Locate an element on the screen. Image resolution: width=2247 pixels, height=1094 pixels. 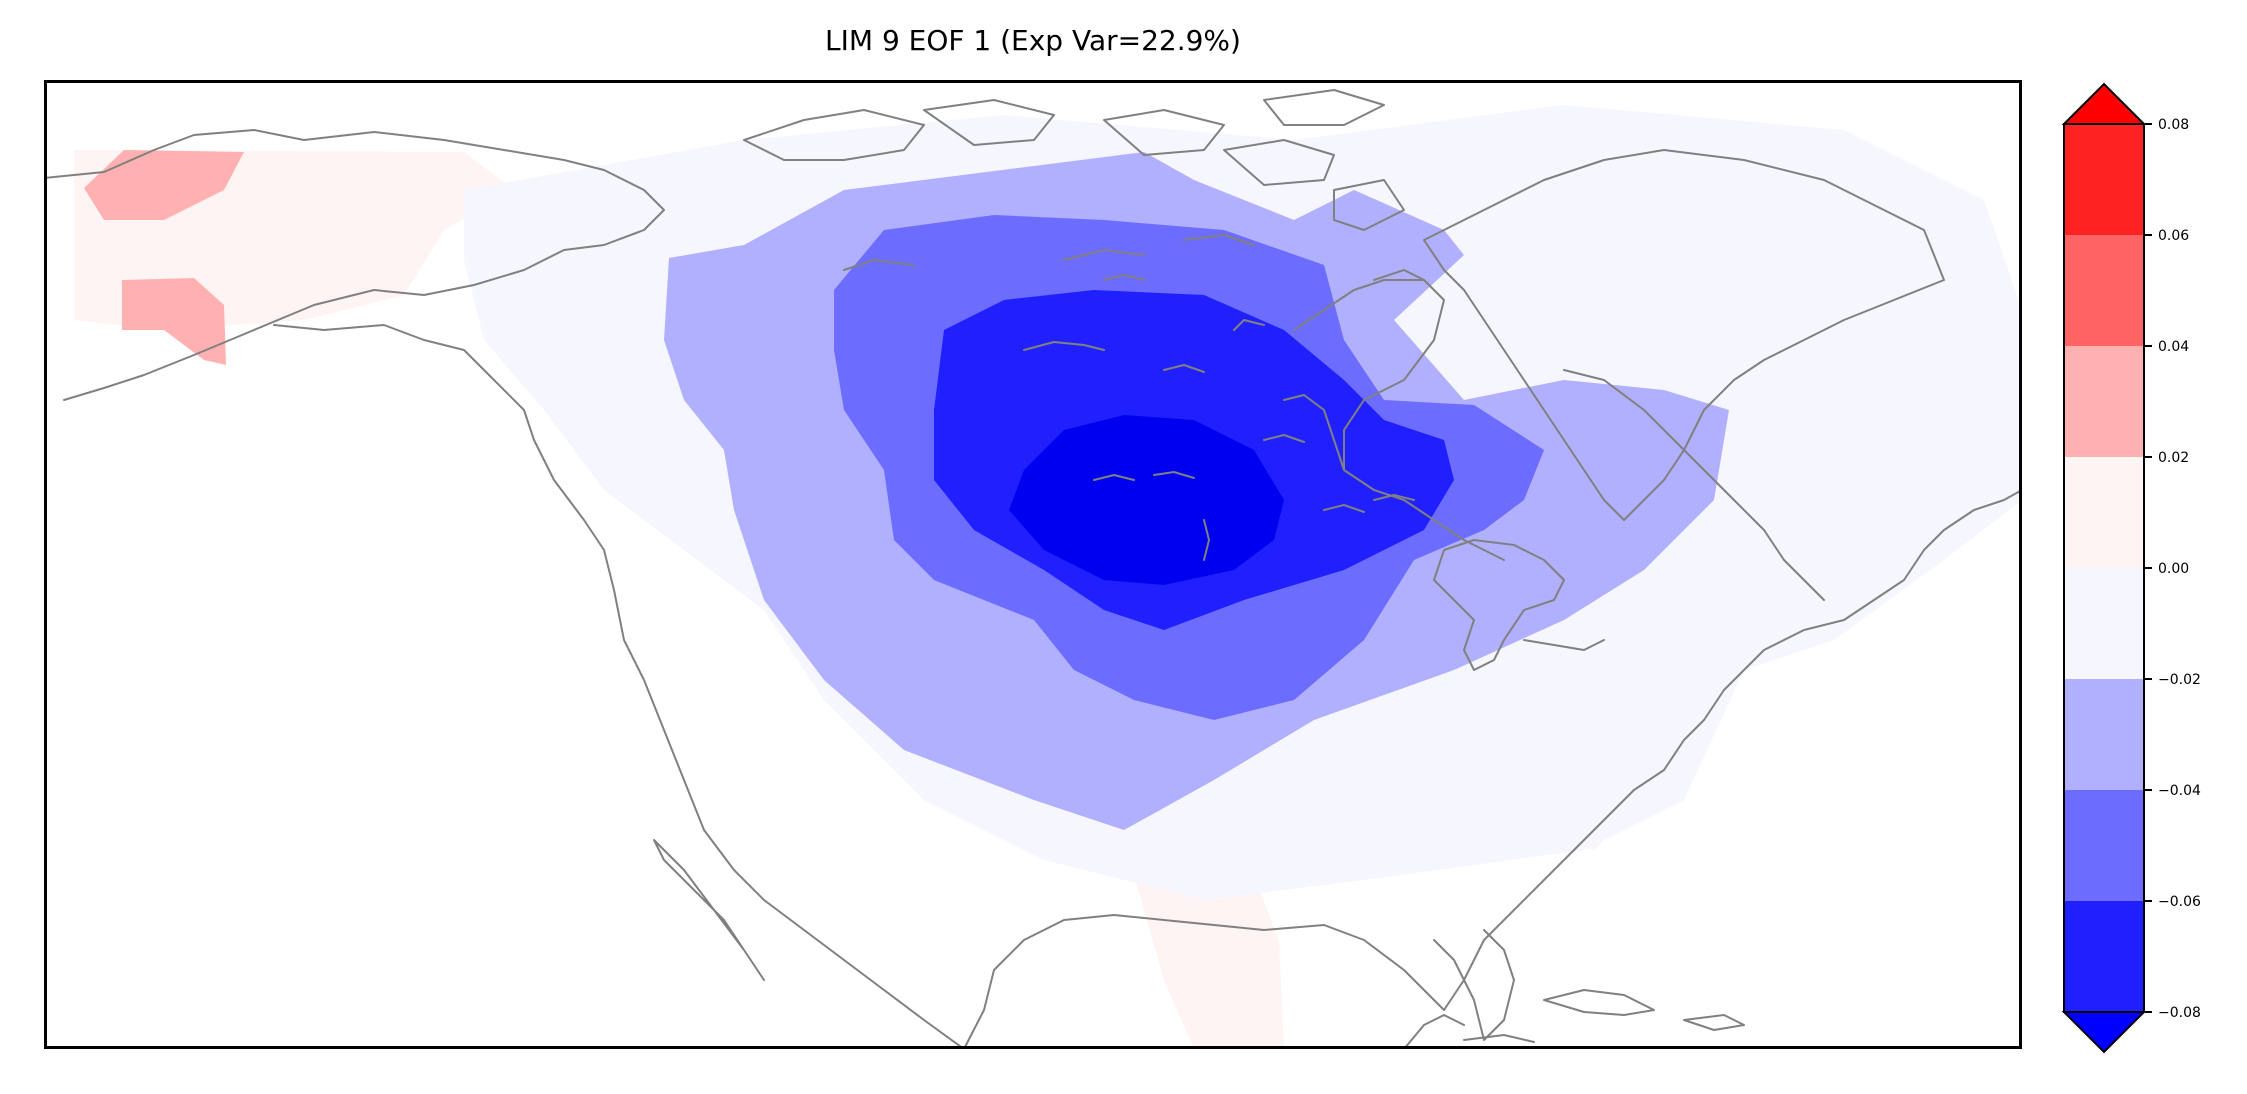
coastline-central-america is located at coordinates (1434, 1031).